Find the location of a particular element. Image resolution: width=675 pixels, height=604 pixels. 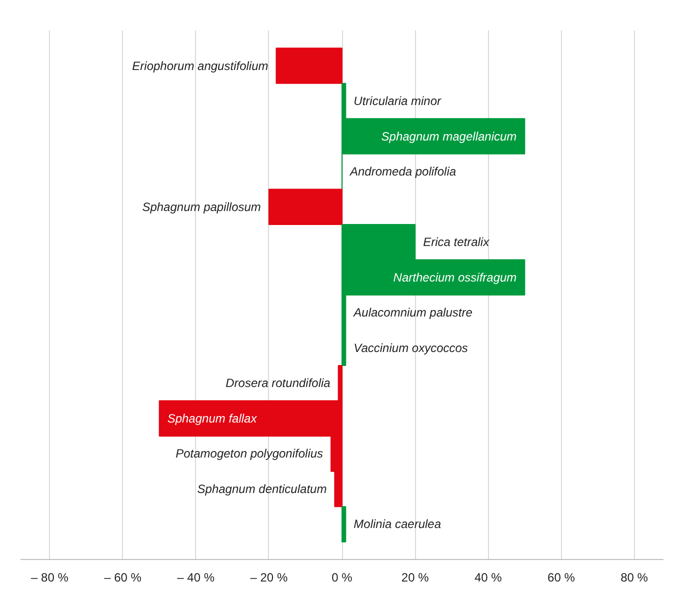

x-tick-label: – 40 % is located at coordinates (196, 577).